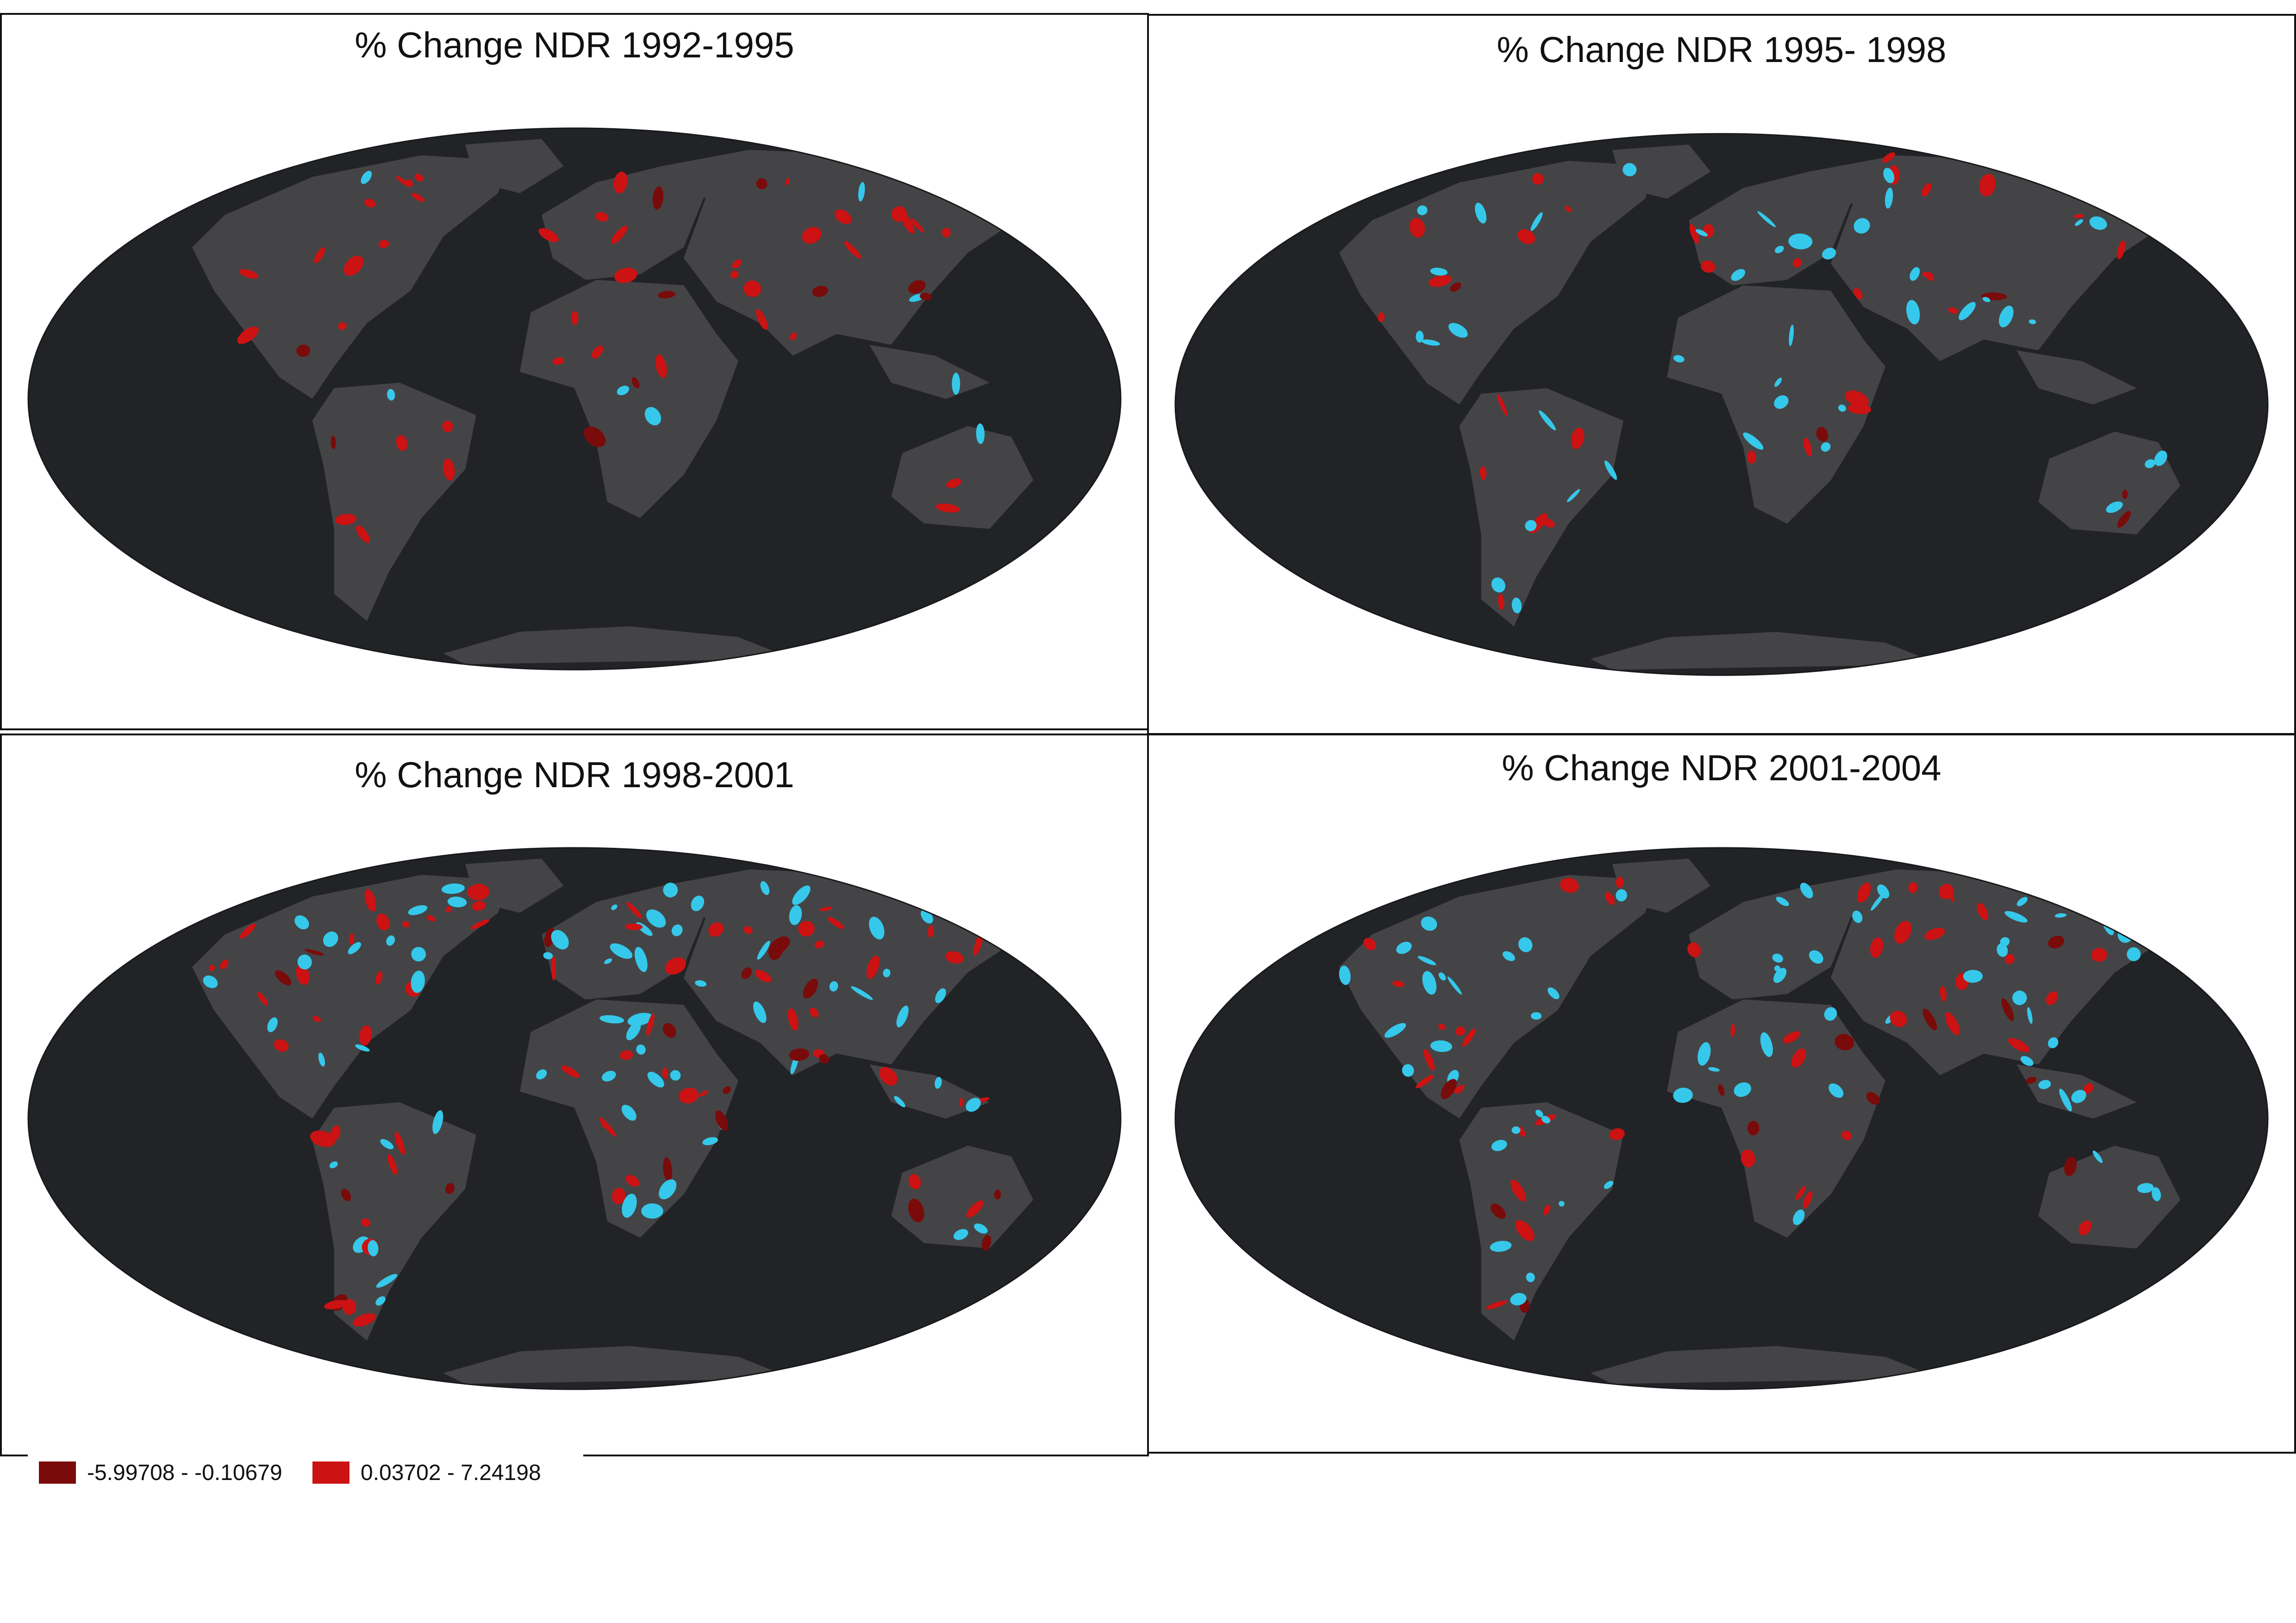  What do you see at coordinates (574, 45) in the screenshot?
I see `map-title: % Change NDR 1992-1995` at bounding box center [574, 45].